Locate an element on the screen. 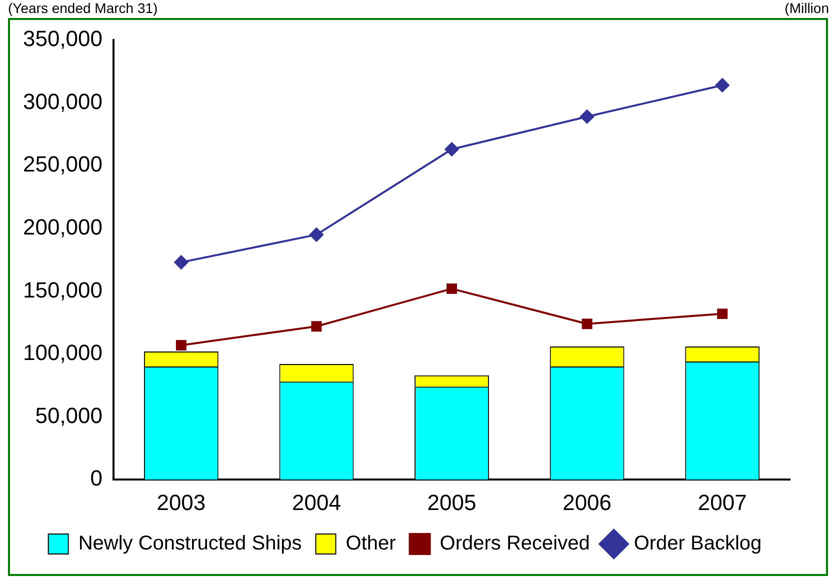  y-tick-label: 200,000 is located at coordinates (62, 227).